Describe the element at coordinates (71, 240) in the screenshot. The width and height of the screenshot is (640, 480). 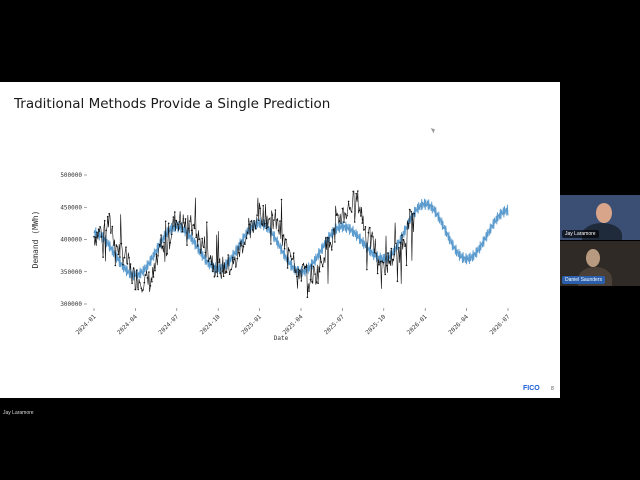
I see `y-tick-label: 400000` at that location.